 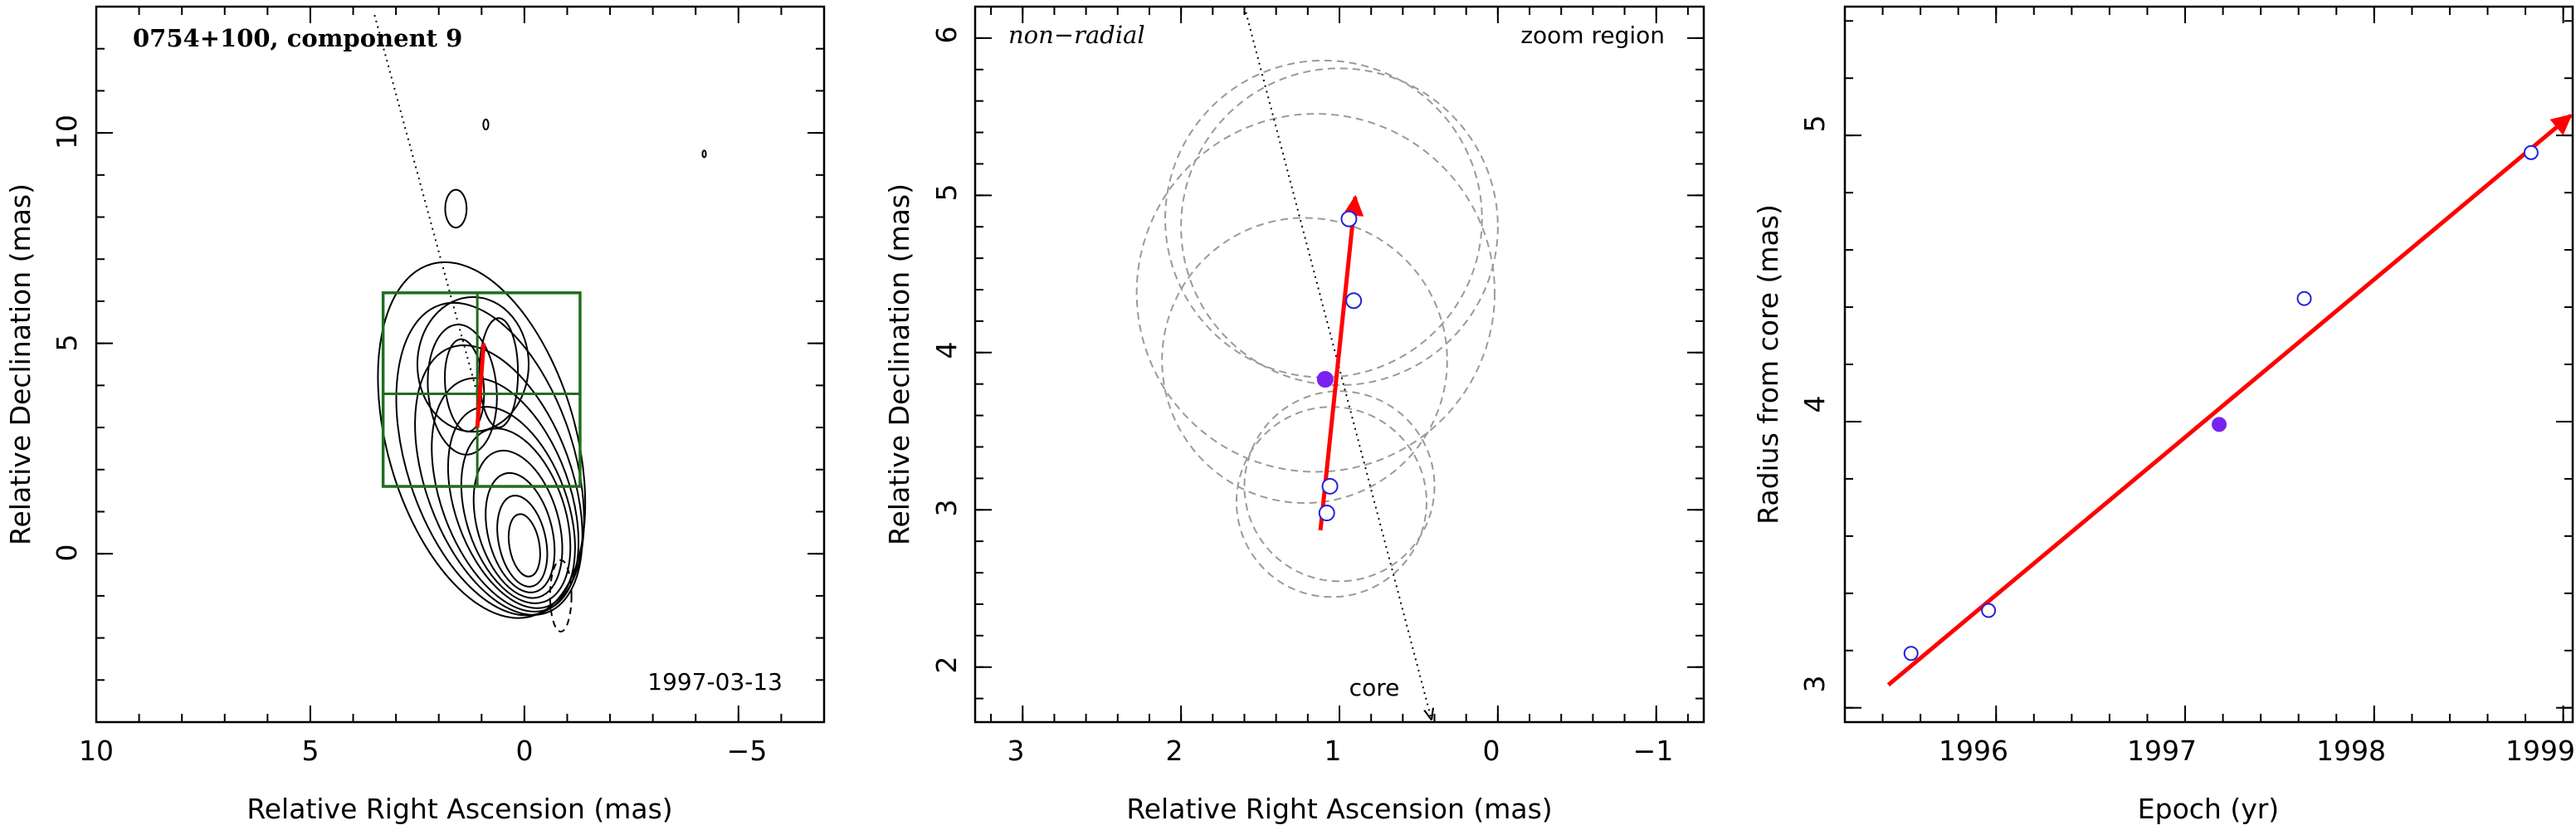 I want to click on left-y-tick-label: 0, so click(x=67, y=553).